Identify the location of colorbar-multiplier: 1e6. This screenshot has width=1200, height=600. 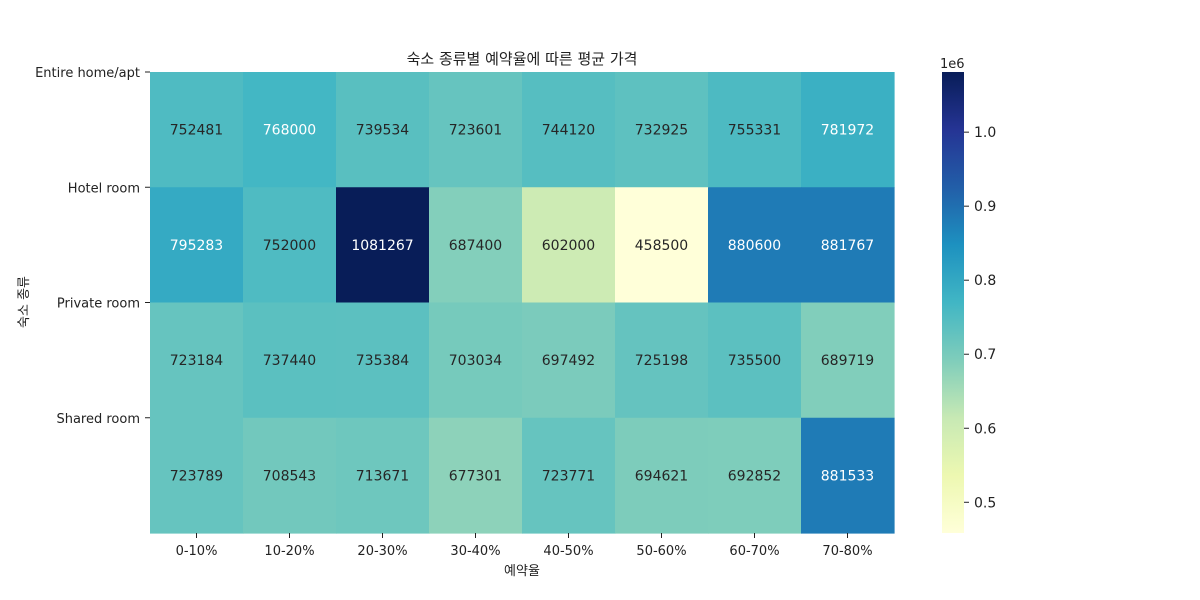
(952, 64).